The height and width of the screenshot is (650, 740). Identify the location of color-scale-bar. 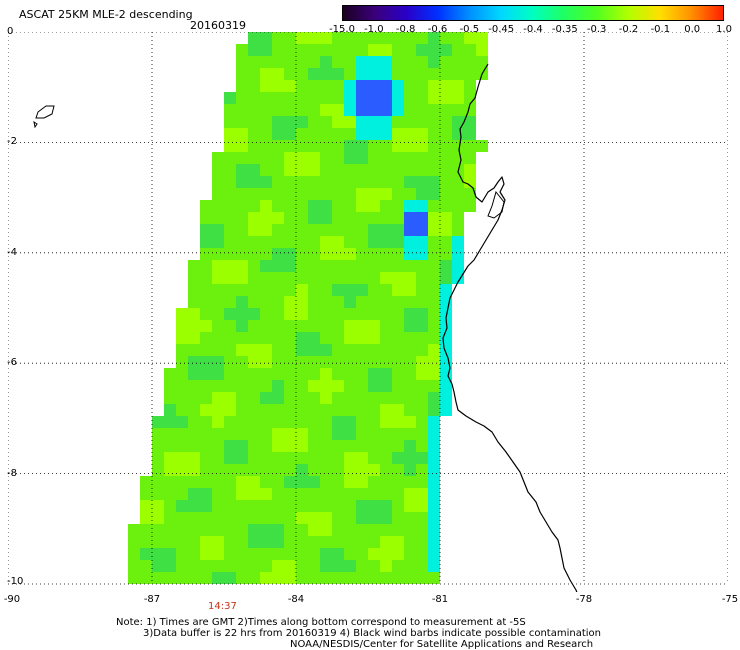
(533, 13).